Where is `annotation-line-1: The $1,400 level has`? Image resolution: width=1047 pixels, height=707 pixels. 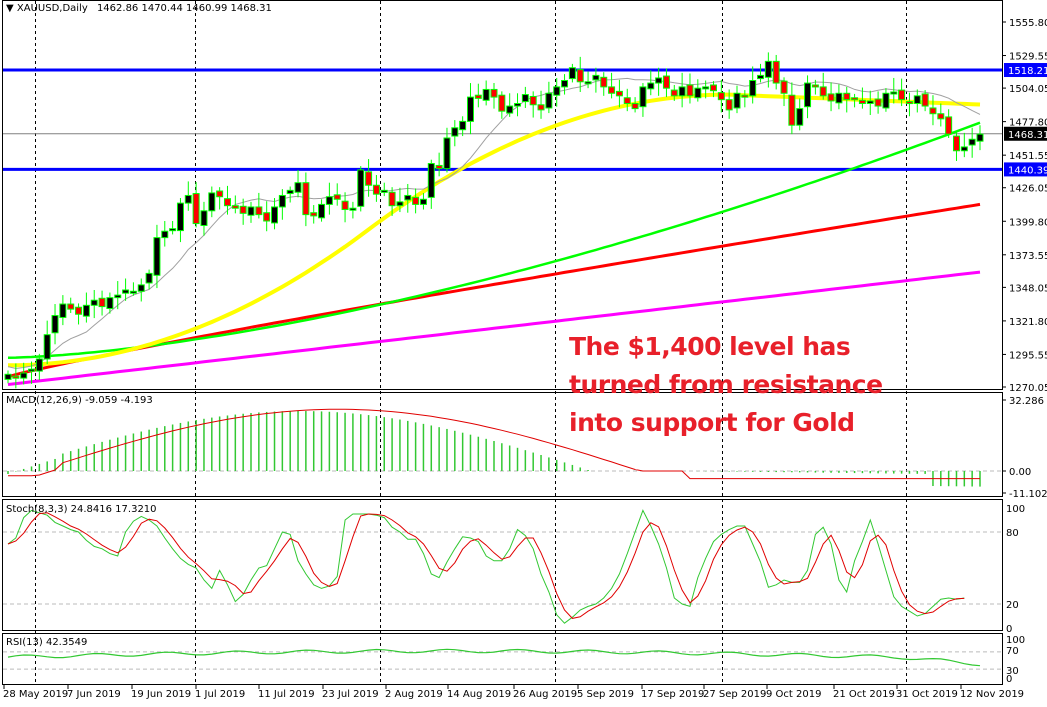
annotation-line-1: The $1,400 level has is located at coordinates (710, 346).